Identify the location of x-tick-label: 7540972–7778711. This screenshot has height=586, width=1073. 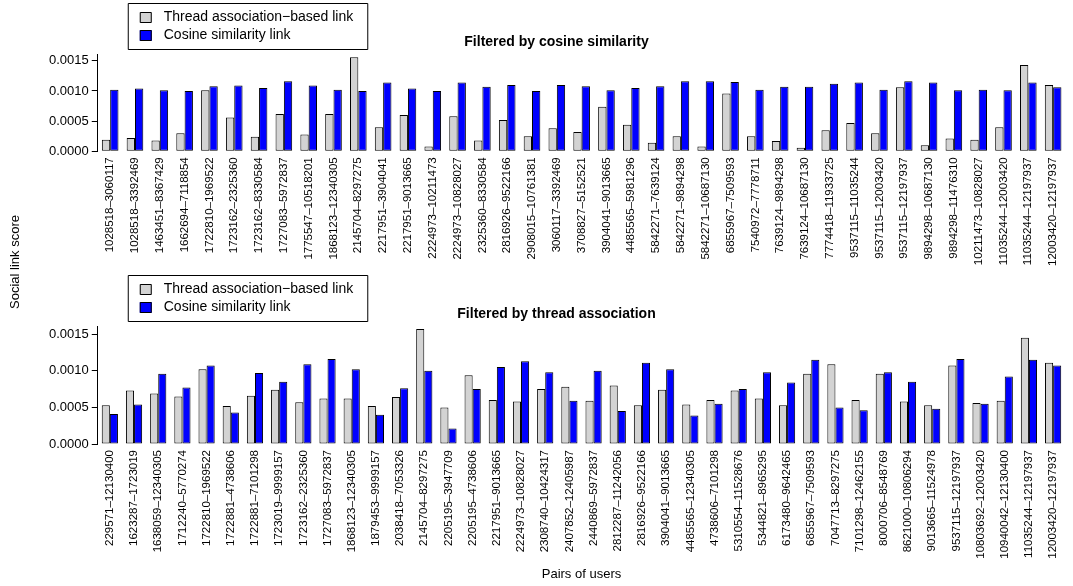
(754, 205).